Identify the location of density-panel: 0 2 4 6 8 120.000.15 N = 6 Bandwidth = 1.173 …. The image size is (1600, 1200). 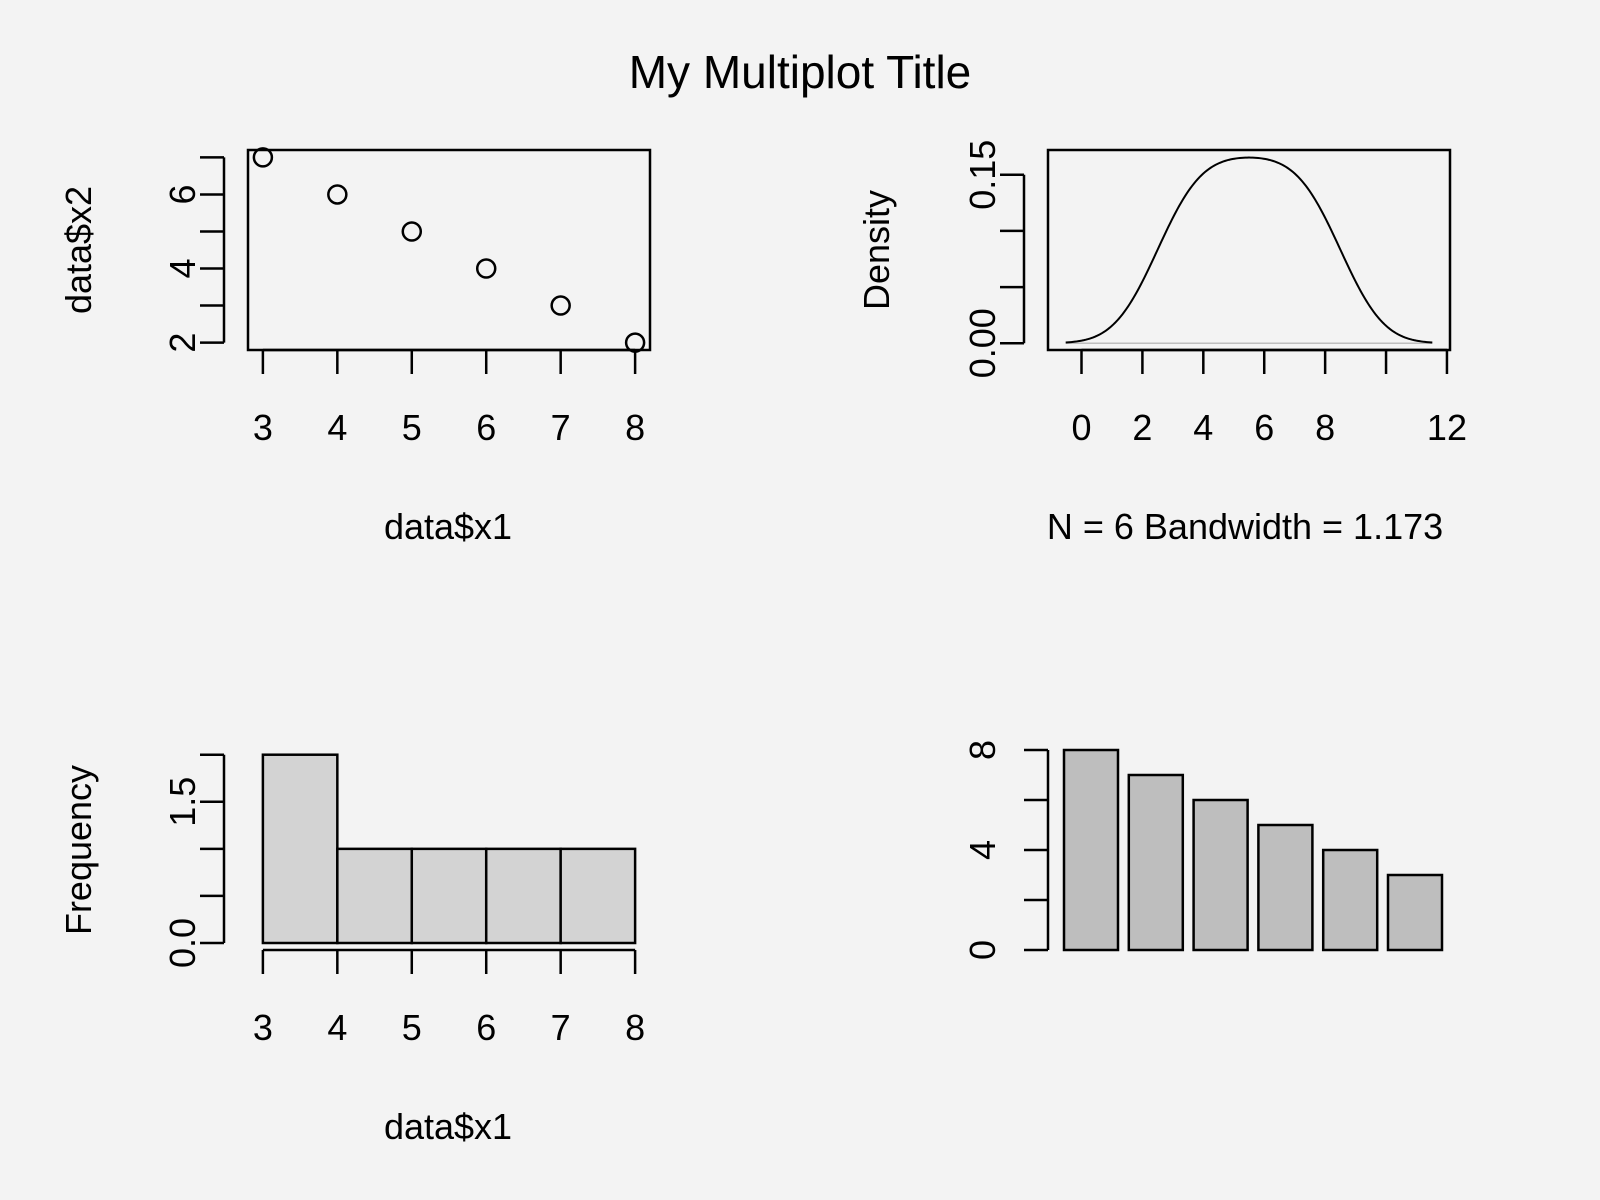
(1161, 343).